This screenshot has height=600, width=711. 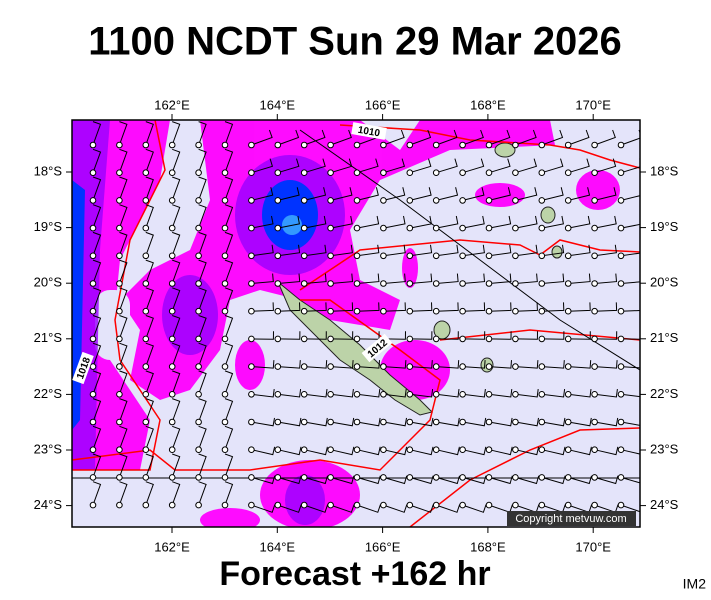 I want to click on title: 1100 NCDT Sun 29 Mar 2026, so click(x=355, y=42).